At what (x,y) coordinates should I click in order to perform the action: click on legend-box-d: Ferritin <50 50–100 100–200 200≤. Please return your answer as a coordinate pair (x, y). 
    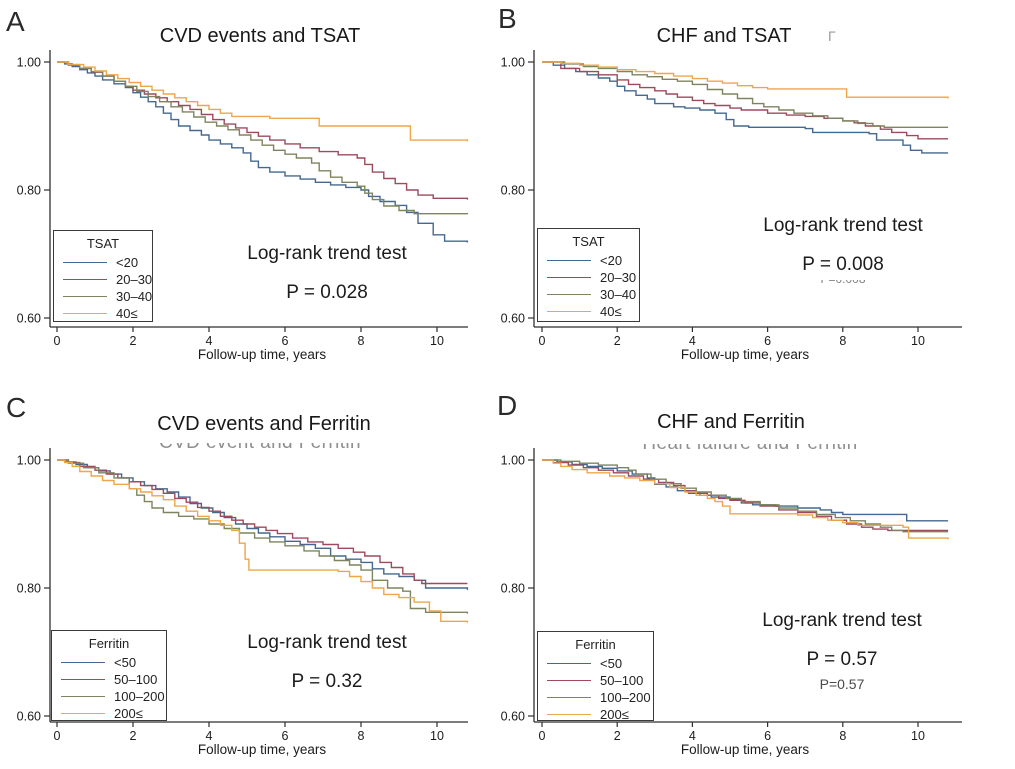
    Looking at the image, I should click on (595, 677).